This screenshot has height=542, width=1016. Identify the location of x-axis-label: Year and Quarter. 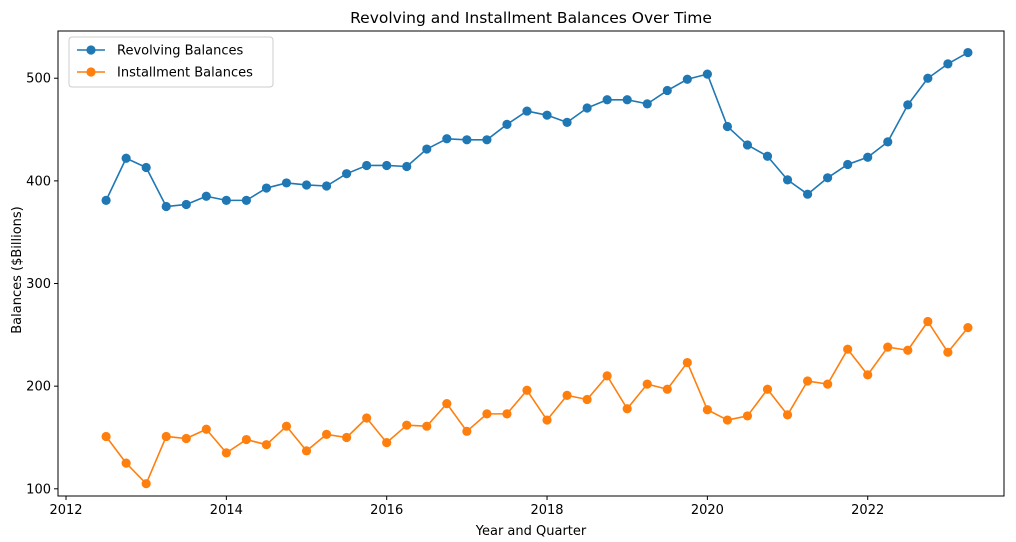
(531, 531).